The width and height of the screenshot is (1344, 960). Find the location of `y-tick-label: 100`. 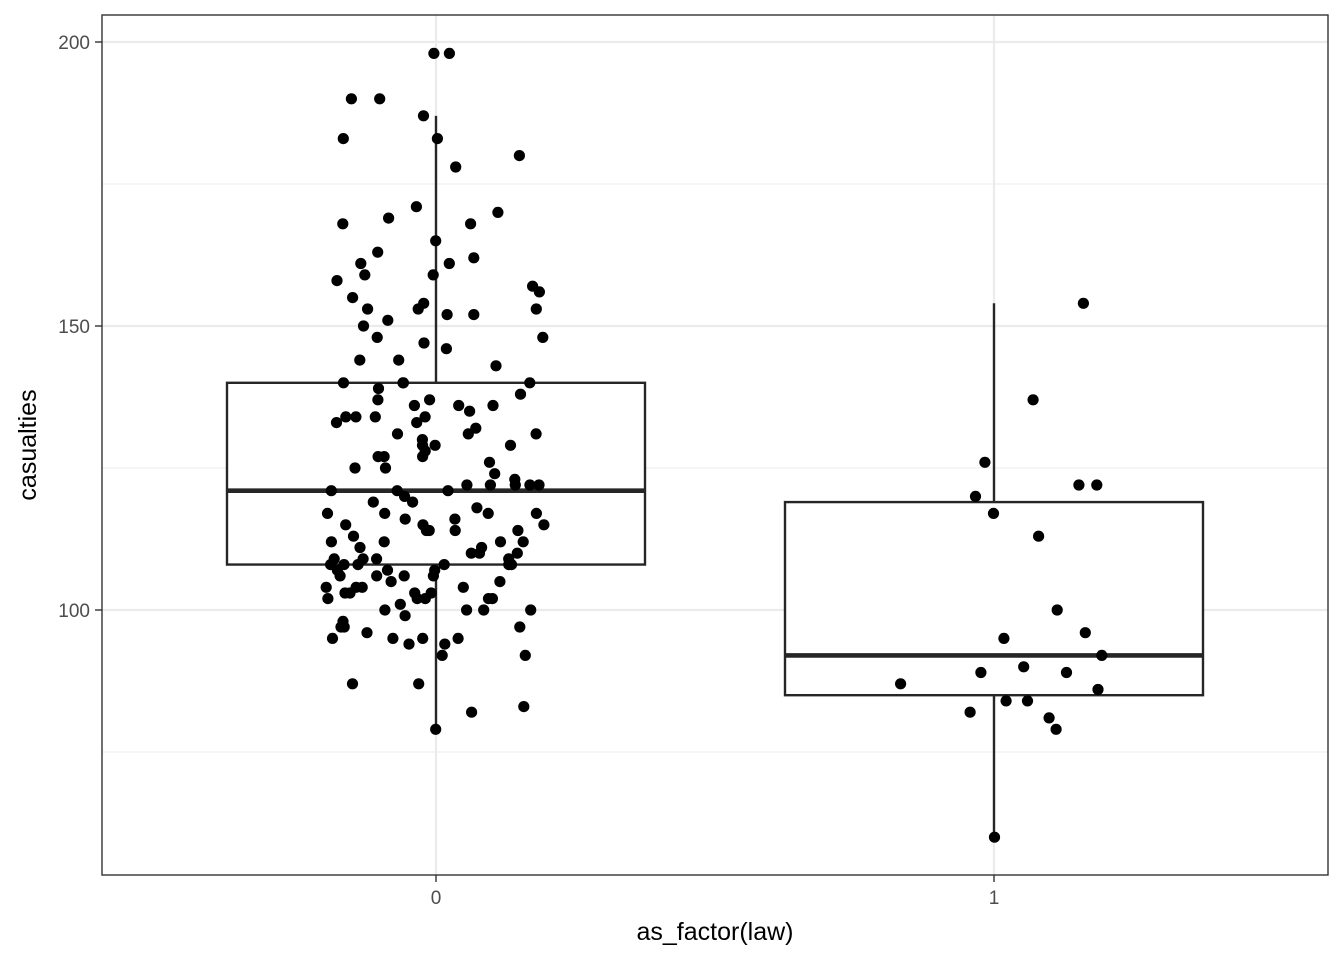

y-tick-label: 100 is located at coordinates (74, 611).